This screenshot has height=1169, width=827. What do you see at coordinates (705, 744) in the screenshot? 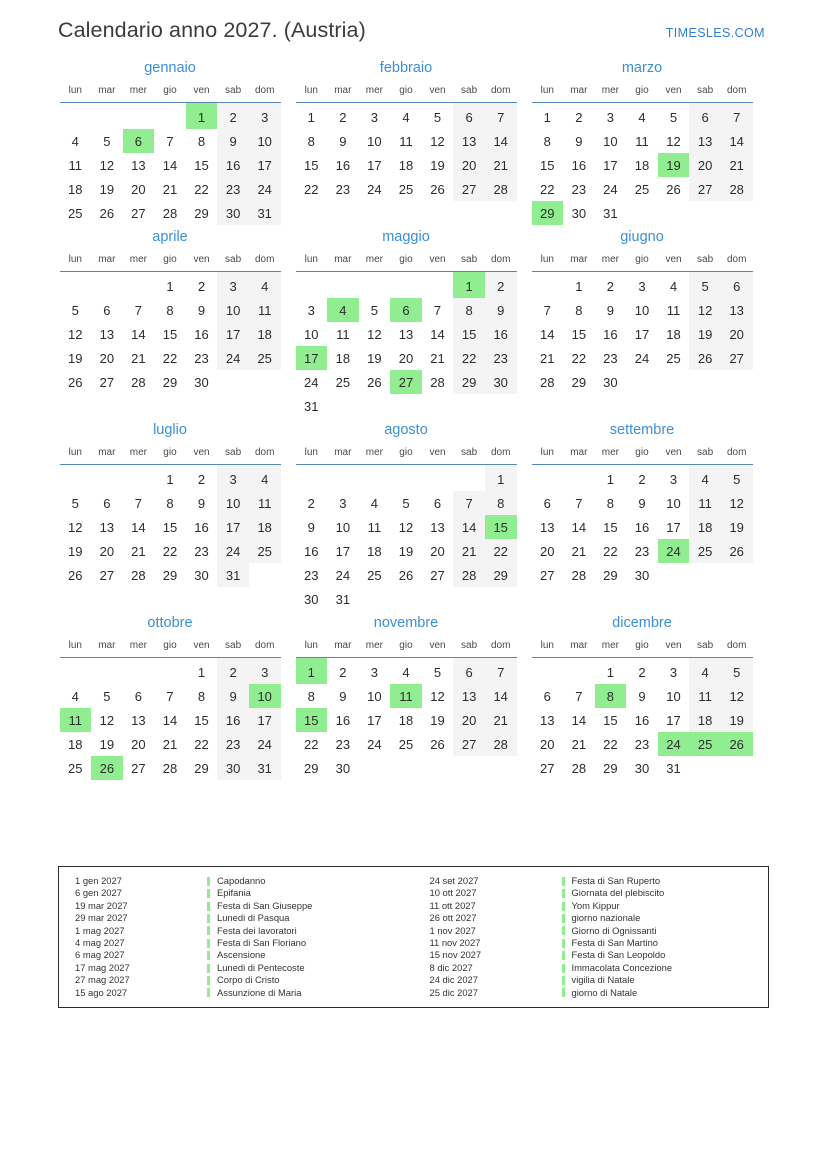
I see `day-cell-holiday: 25` at bounding box center [705, 744].